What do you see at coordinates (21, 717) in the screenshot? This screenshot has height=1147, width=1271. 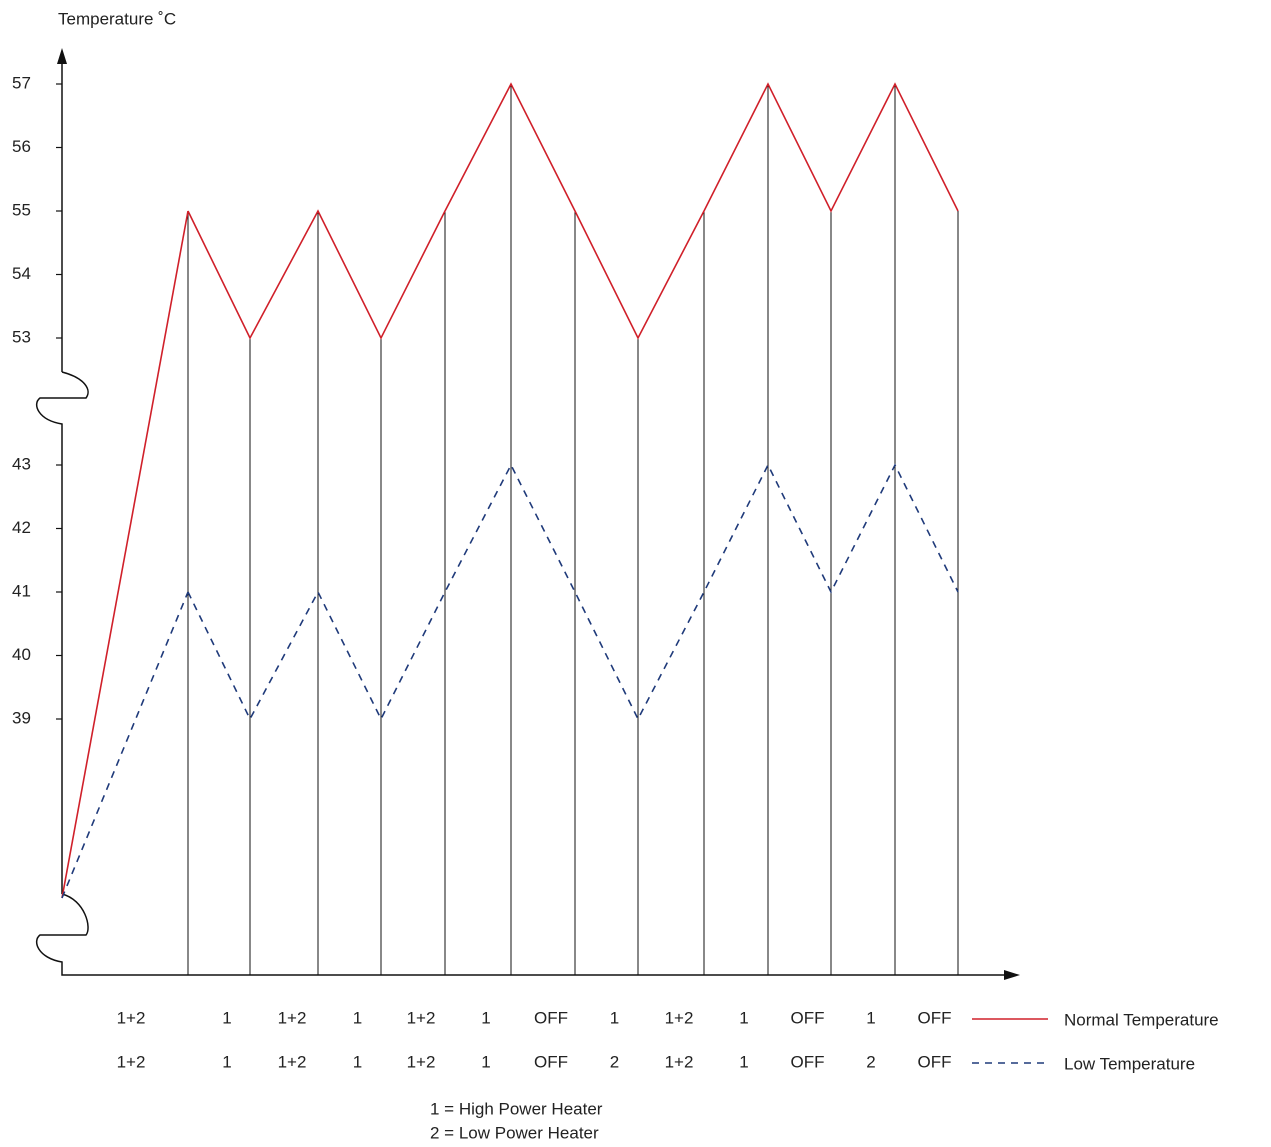 I see `y-tick-label: 39` at bounding box center [21, 717].